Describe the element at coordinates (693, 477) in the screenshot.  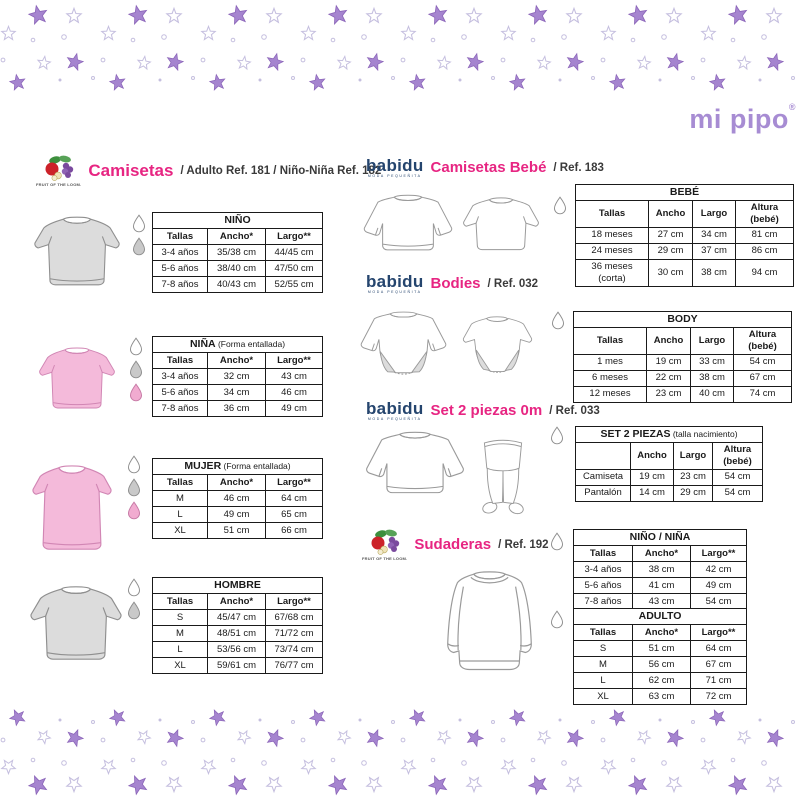
I see `table-cell: 23 cm` at that location.